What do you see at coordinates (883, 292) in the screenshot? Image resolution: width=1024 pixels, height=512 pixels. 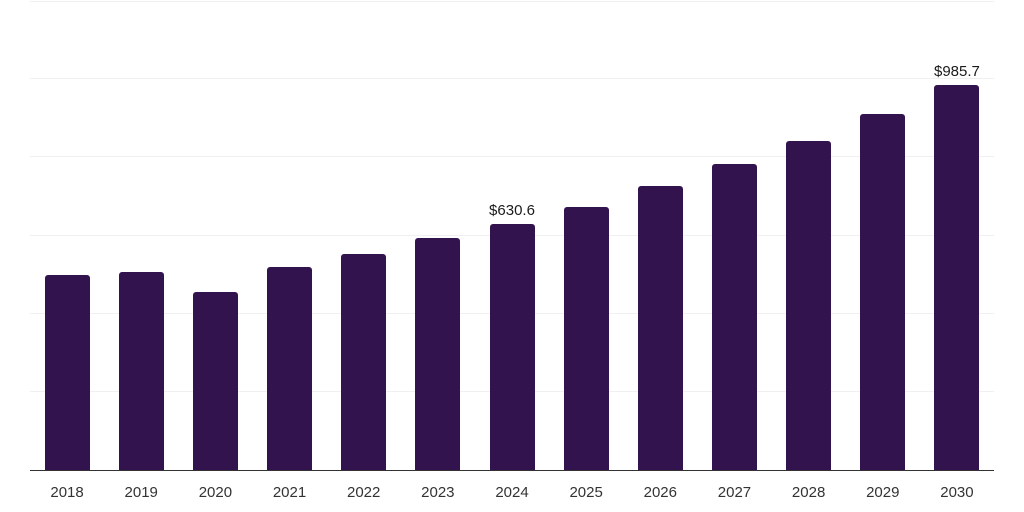 I see `bar-2029` at bounding box center [883, 292].